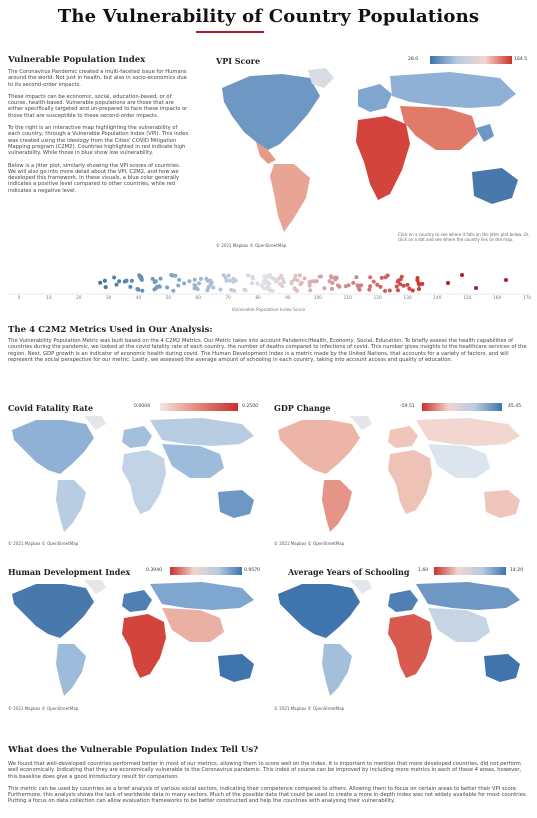 This screenshot has width=537, height=818. I want to click on vpi-map-svg, so click(370, 153).